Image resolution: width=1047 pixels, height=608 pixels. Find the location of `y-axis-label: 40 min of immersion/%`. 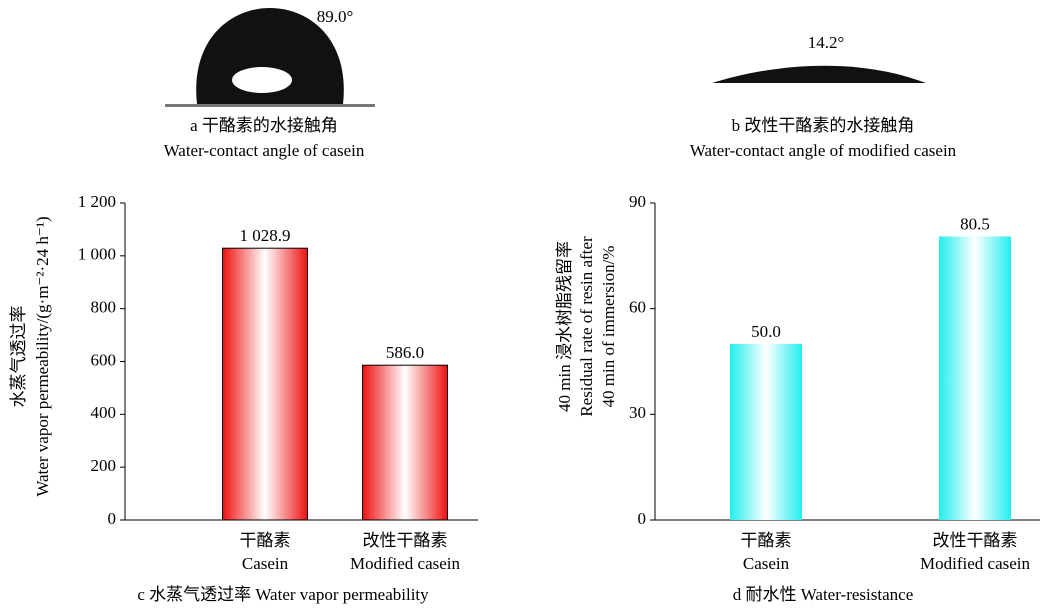

y-axis-label: 40 min of immersion/% is located at coordinates (608, 327).